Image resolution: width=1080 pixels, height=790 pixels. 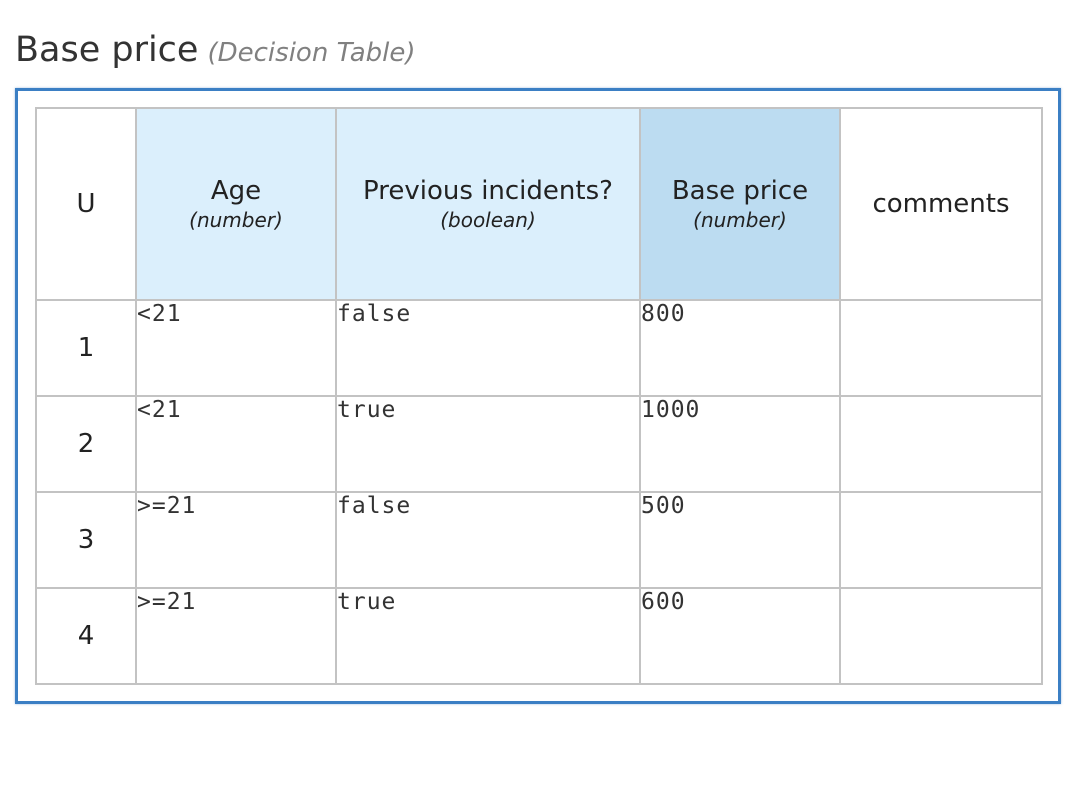 What do you see at coordinates (740, 348) in the screenshot?
I see `rule-cell-price: 800` at bounding box center [740, 348].